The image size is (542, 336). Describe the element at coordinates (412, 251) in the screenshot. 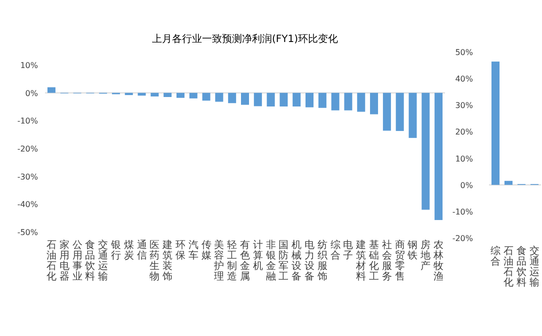

I see `x-tick-label: 钢铁` at that location.